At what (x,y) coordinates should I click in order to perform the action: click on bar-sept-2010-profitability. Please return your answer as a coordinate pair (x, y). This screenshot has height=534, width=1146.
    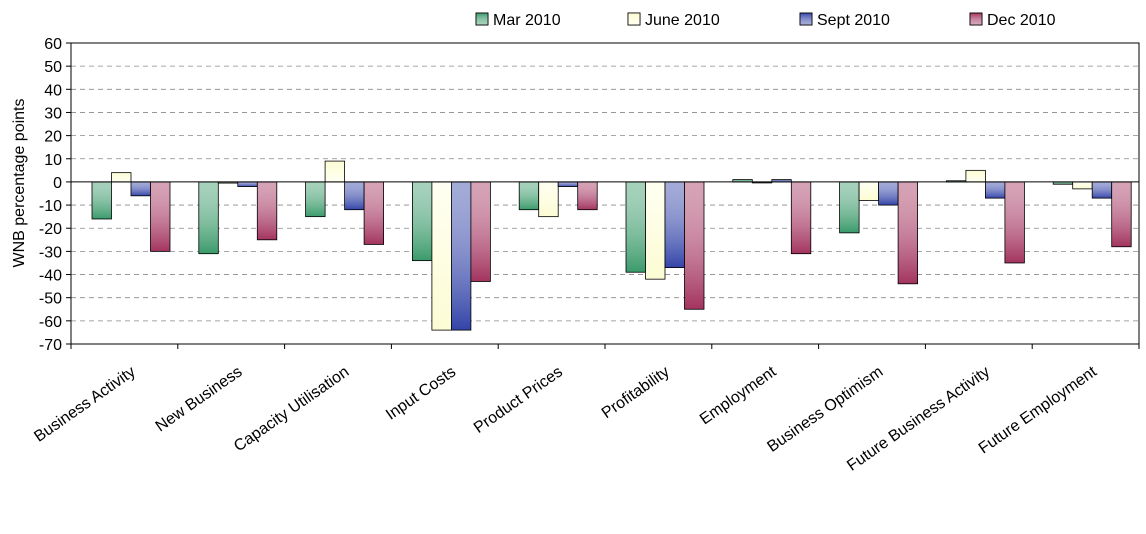
    Looking at the image, I should click on (674, 224).